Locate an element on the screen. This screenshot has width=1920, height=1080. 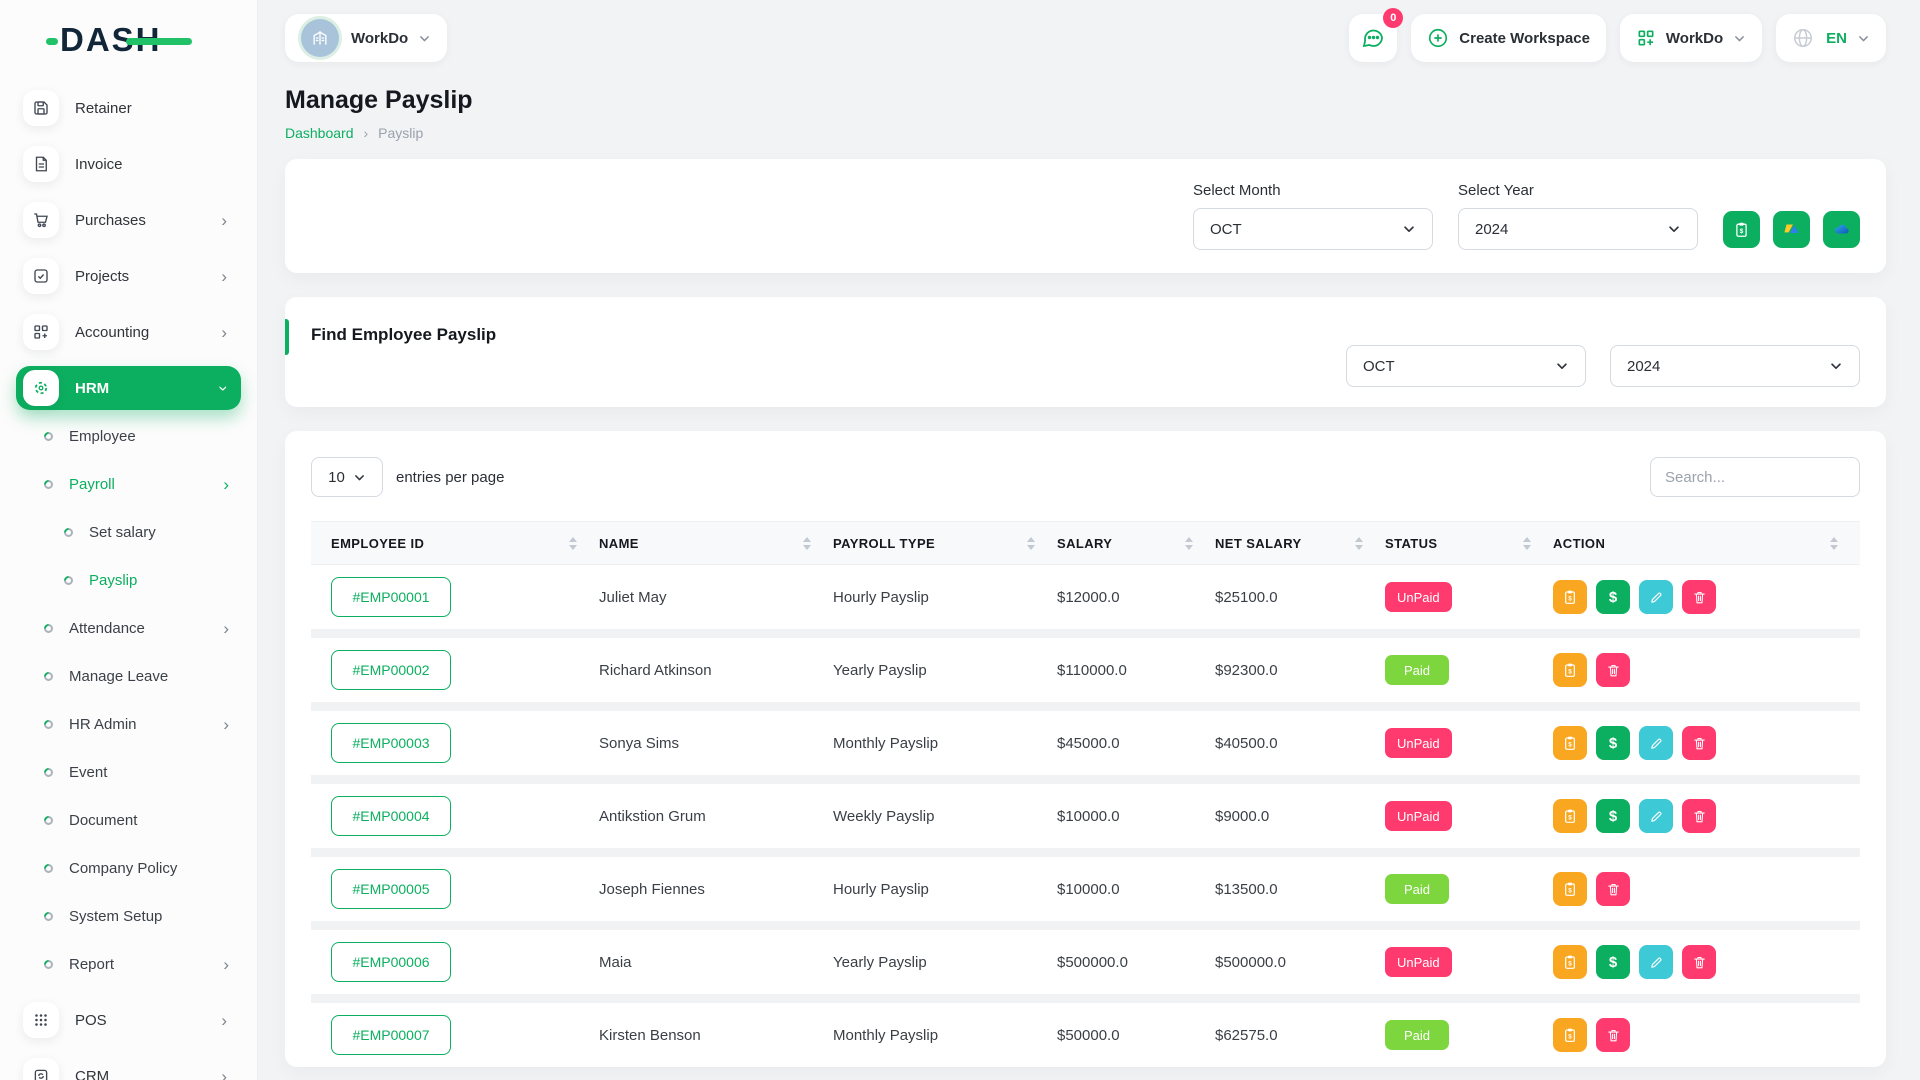
net-salary: $40500.0 is located at coordinates (1246, 743).